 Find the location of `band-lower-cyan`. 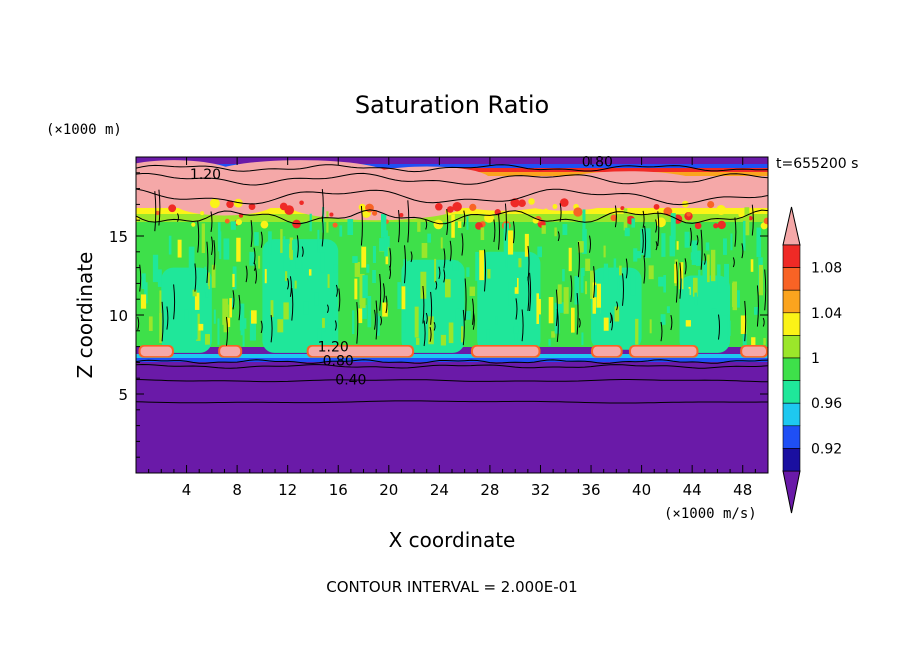

band-lower-cyan is located at coordinates (452, 357).